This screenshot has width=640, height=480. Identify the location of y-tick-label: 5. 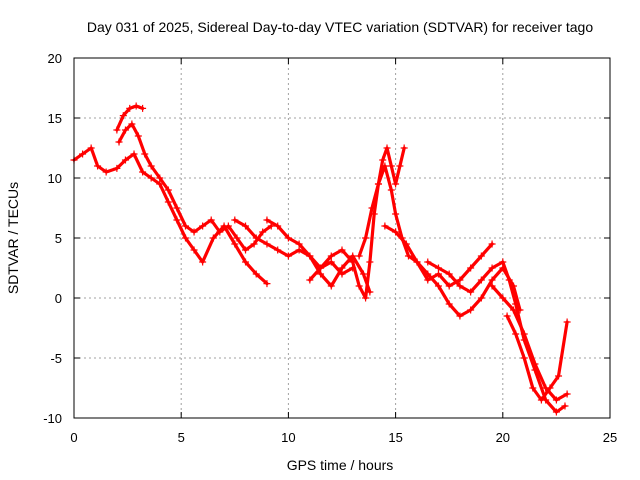
(58, 238).